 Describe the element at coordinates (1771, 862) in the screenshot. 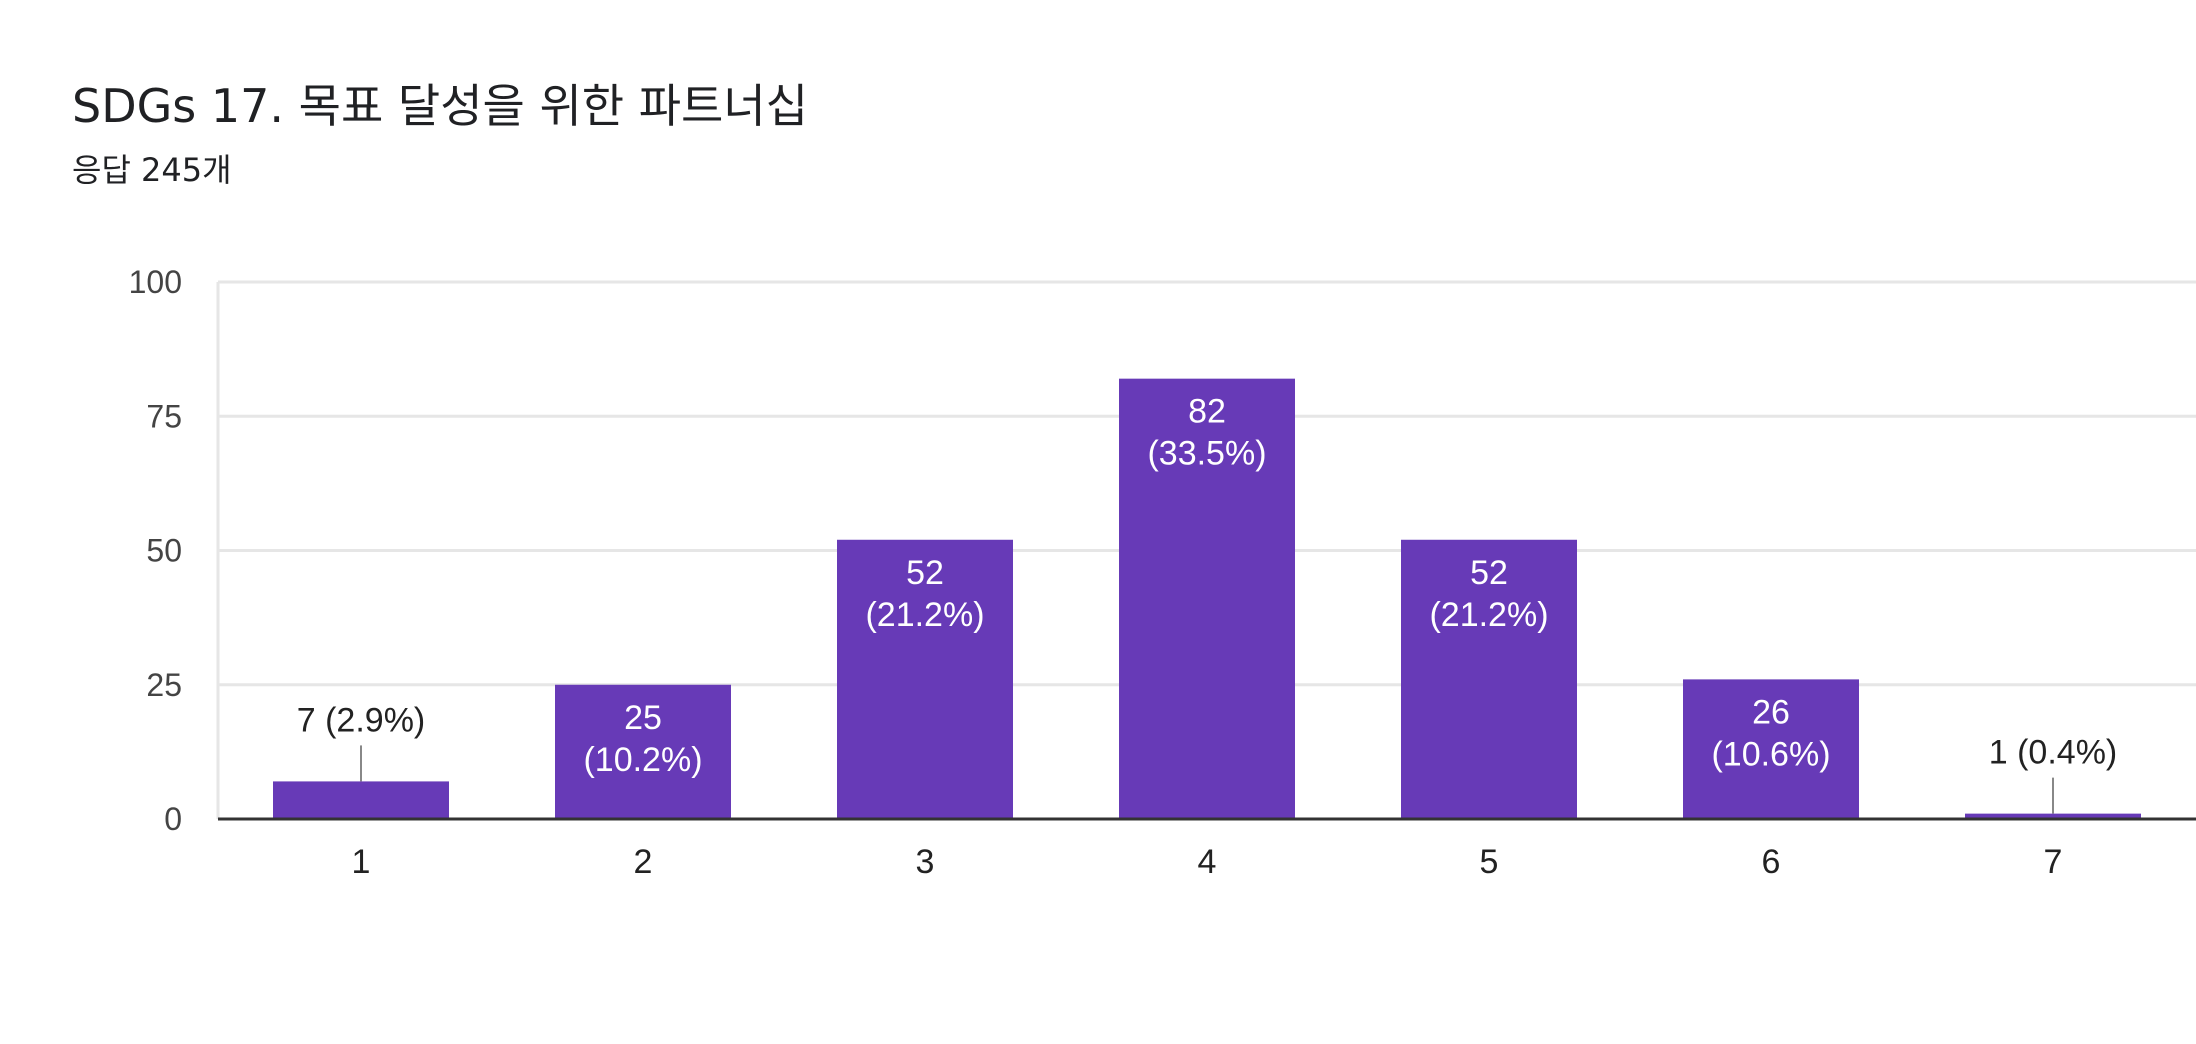

I see `x-tick-label: 6` at that location.